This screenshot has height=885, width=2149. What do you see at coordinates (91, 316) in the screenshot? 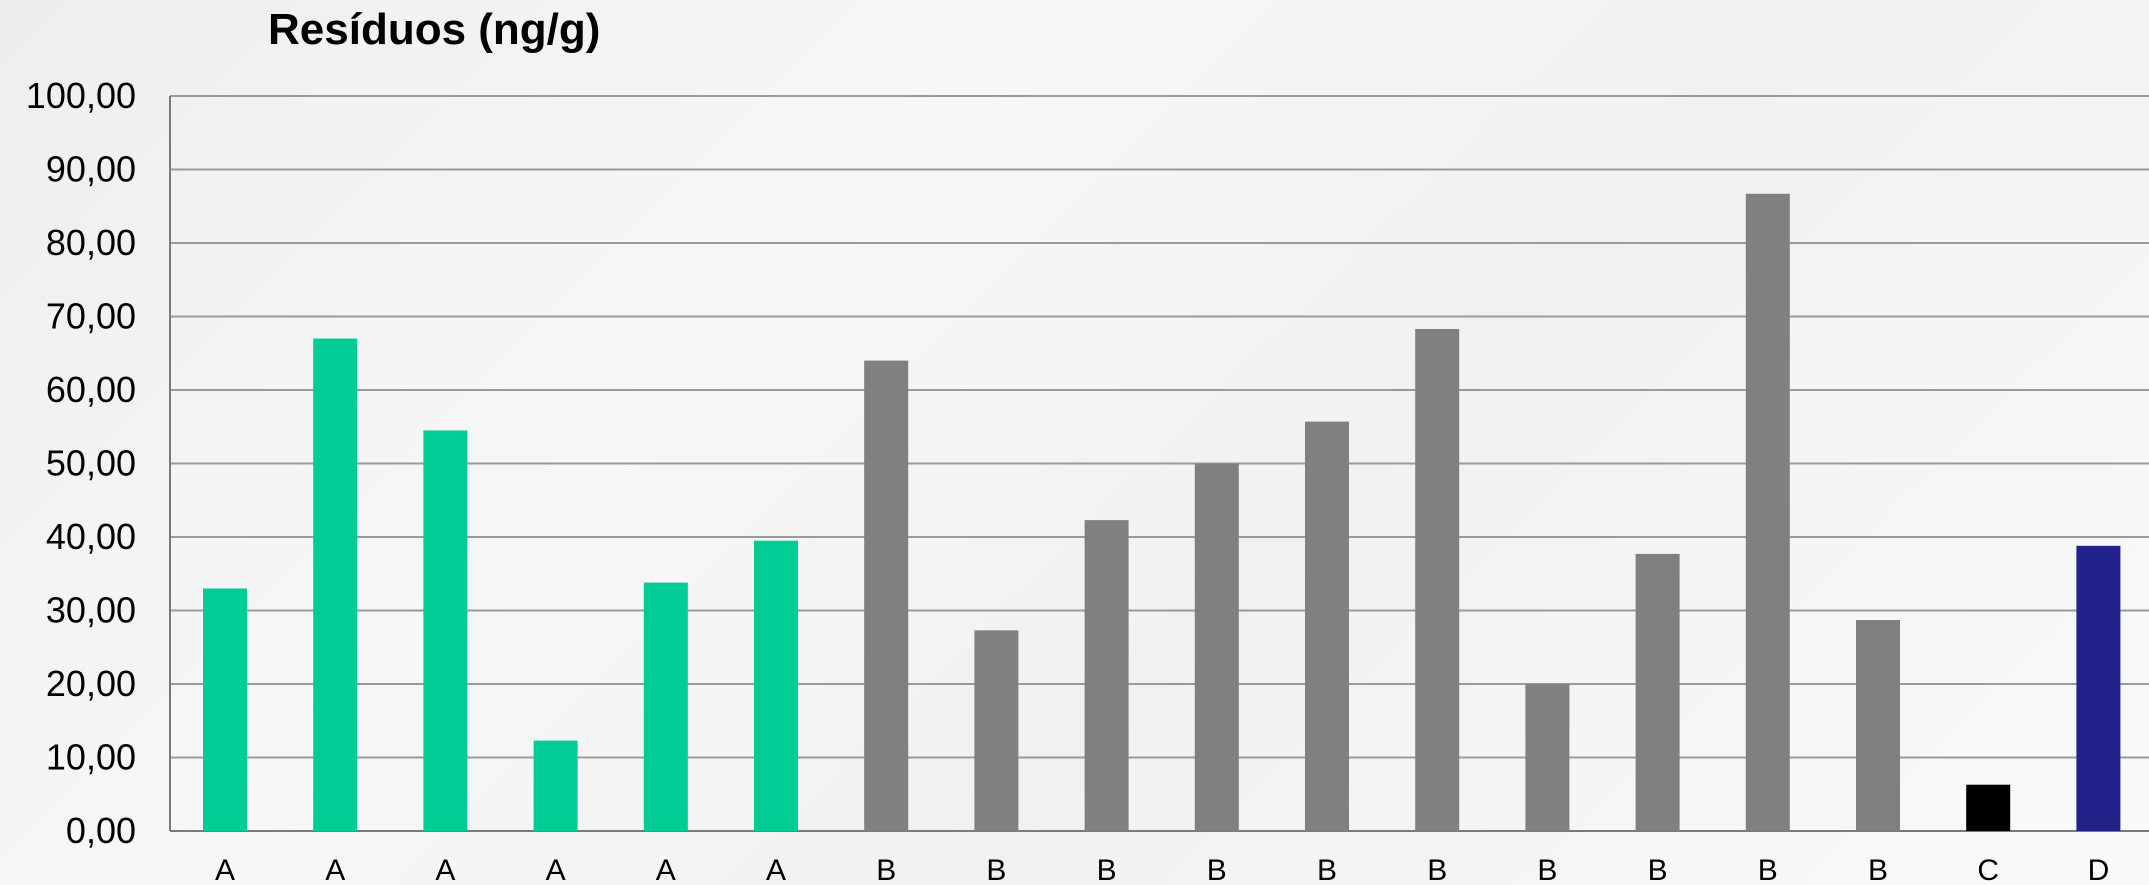
I see `y-tick-label: 70,00` at bounding box center [91, 316].